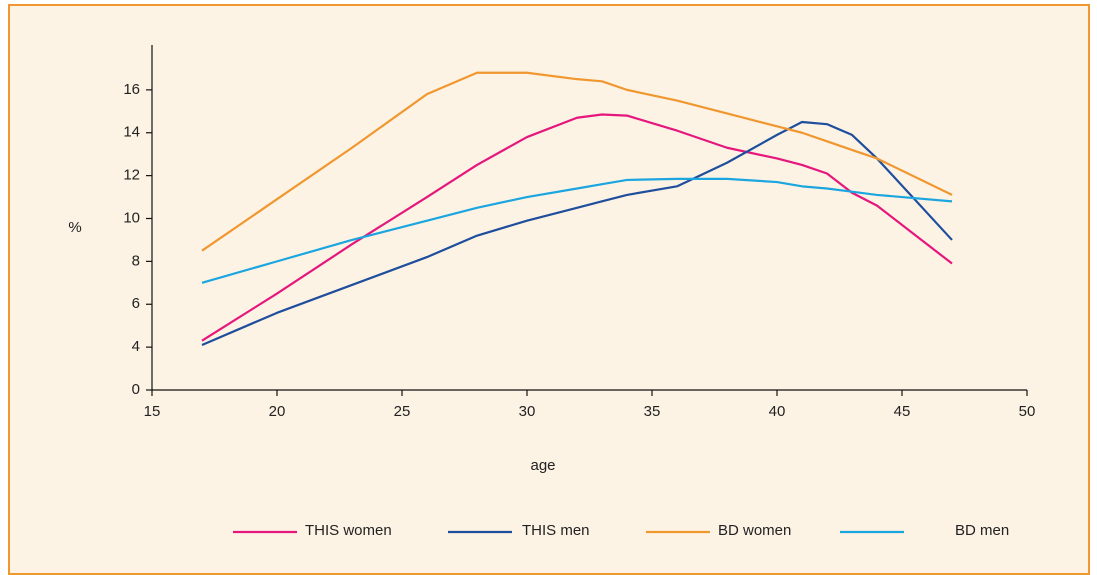 The height and width of the screenshot is (575, 1097). I want to click on x-tick-label: 35, so click(652, 411).